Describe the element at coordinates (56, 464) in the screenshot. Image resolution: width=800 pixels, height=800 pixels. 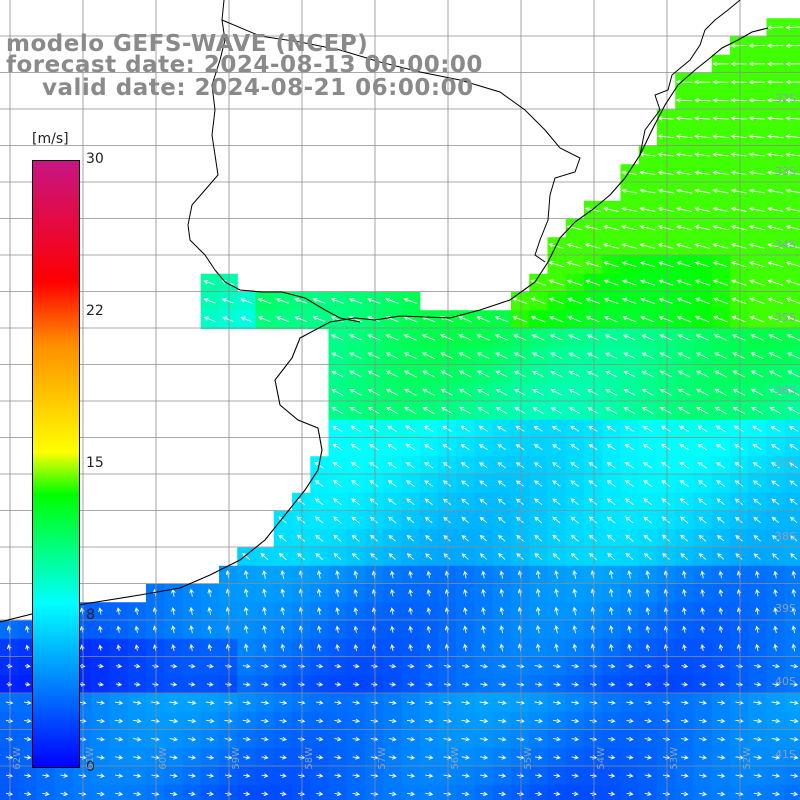
I see `colorbar` at that location.